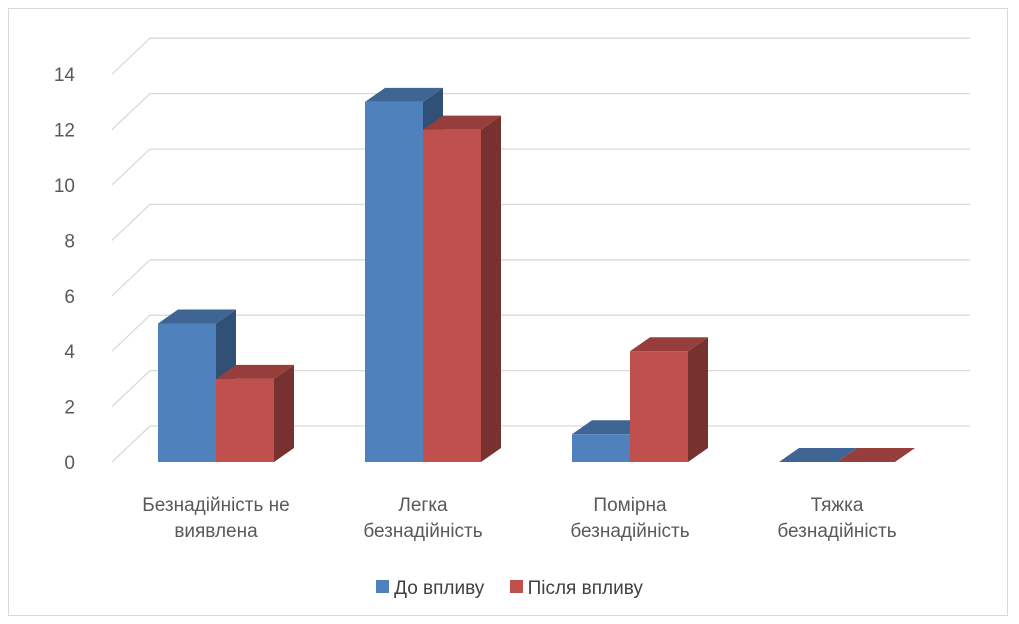 Image resolution: width=1019 pixels, height=624 pixels. I want to click on x-category-label: Легка, so click(423, 505).